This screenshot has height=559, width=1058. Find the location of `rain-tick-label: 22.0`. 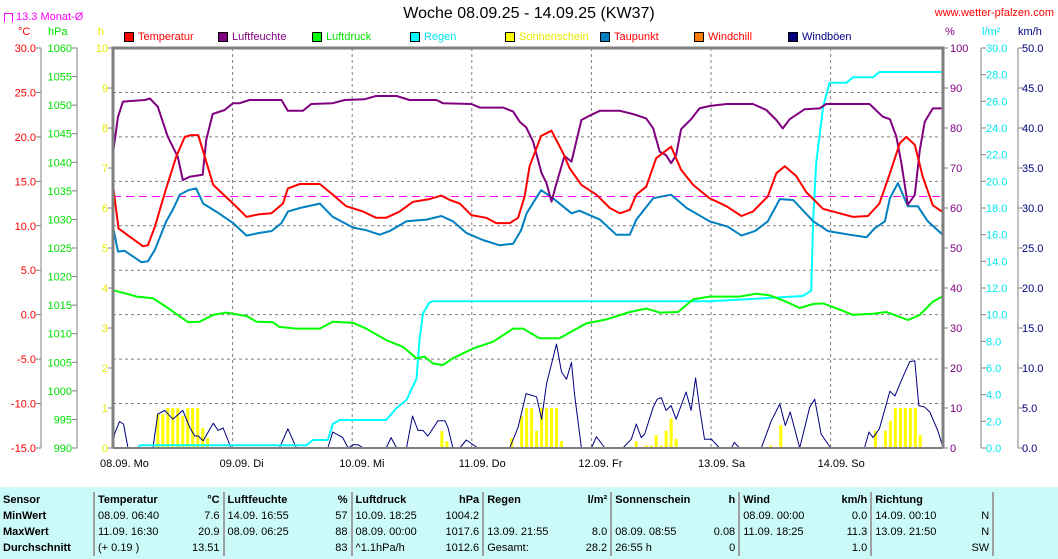

rain-tick-label: 22.0 is located at coordinates (996, 156).